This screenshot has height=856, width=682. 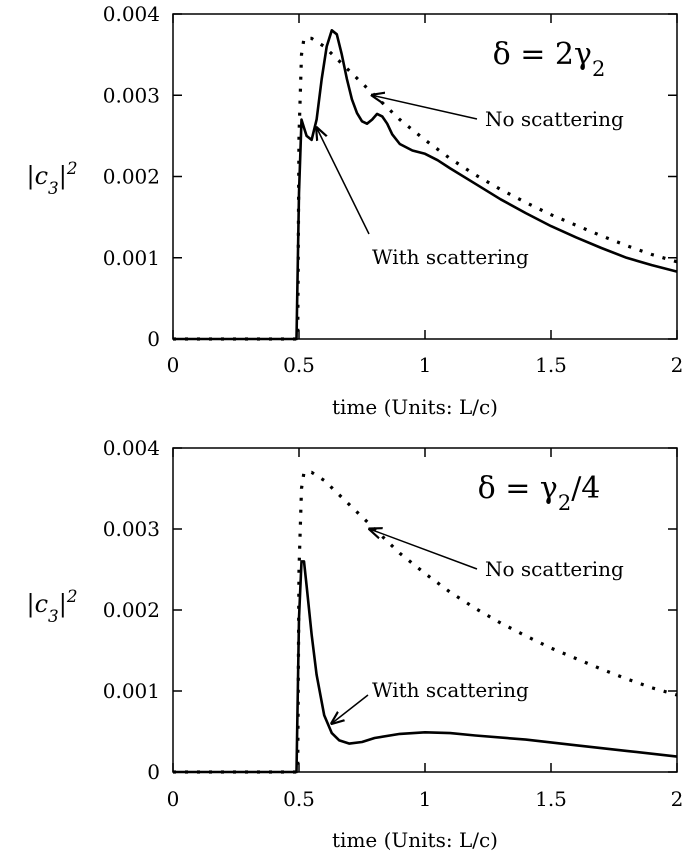 What do you see at coordinates (549, 59) in the screenshot?
I see `panel-title: δ = 2γ2` at bounding box center [549, 59].